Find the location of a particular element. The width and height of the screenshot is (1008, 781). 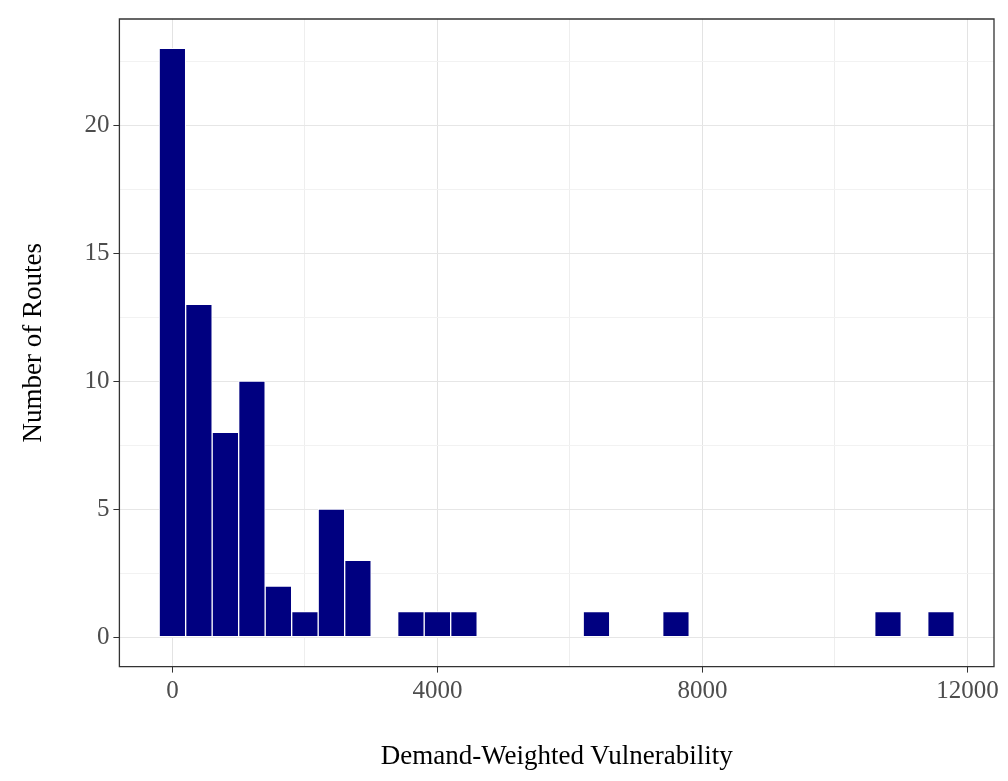

y-tick-label: 15 is located at coordinates (97, 251).